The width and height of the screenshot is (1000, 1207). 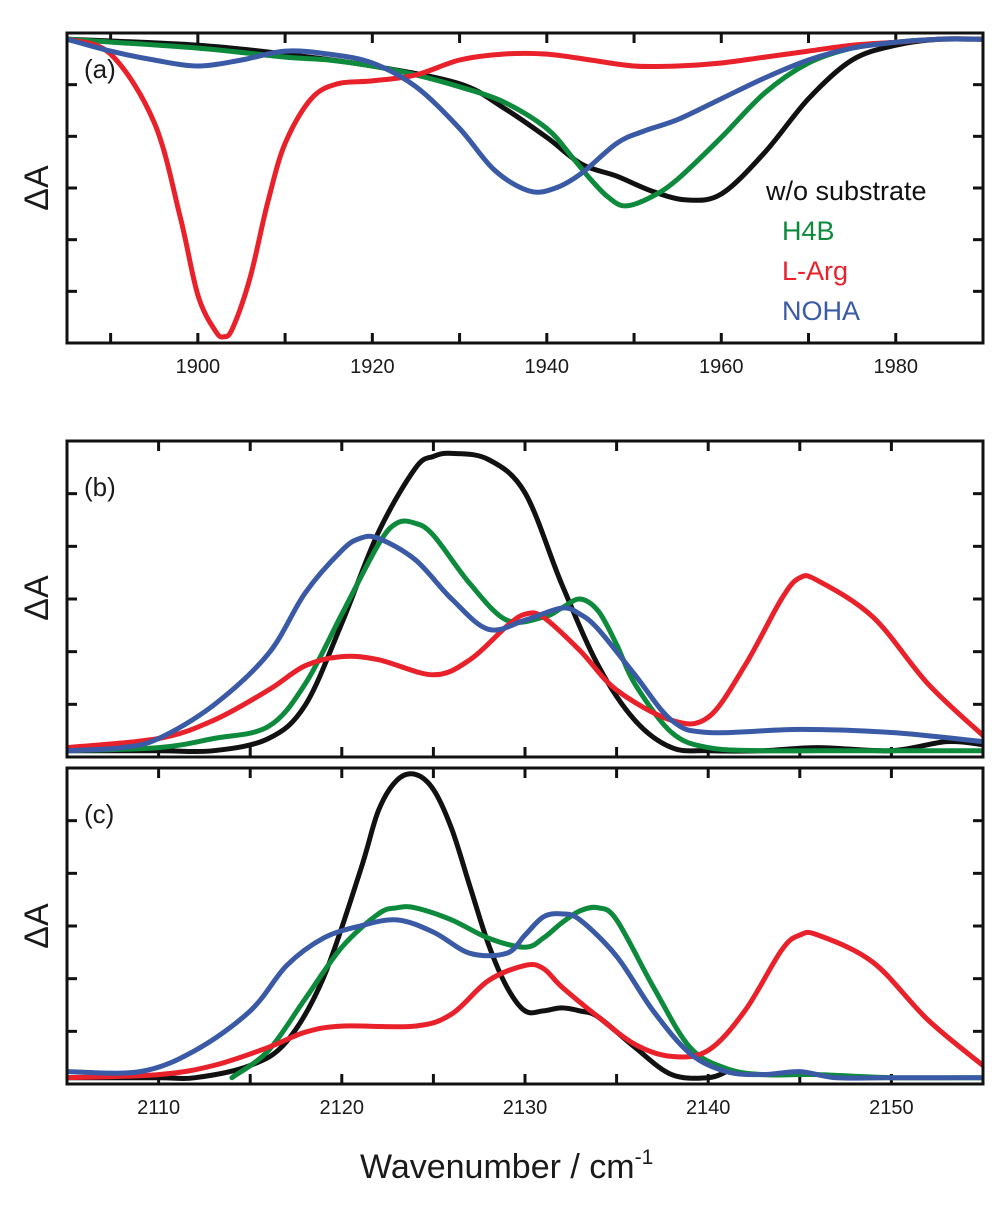 What do you see at coordinates (158, 1108) in the screenshot?
I see `x-tick-label: 2110` at bounding box center [158, 1108].